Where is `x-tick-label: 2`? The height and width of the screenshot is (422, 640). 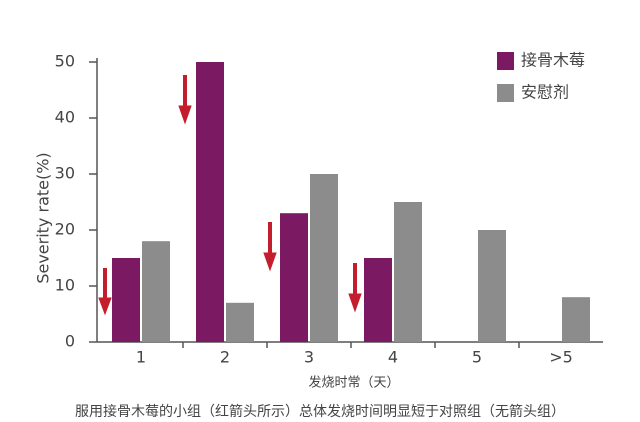 x-tick-label: 2 is located at coordinates (225, 357).